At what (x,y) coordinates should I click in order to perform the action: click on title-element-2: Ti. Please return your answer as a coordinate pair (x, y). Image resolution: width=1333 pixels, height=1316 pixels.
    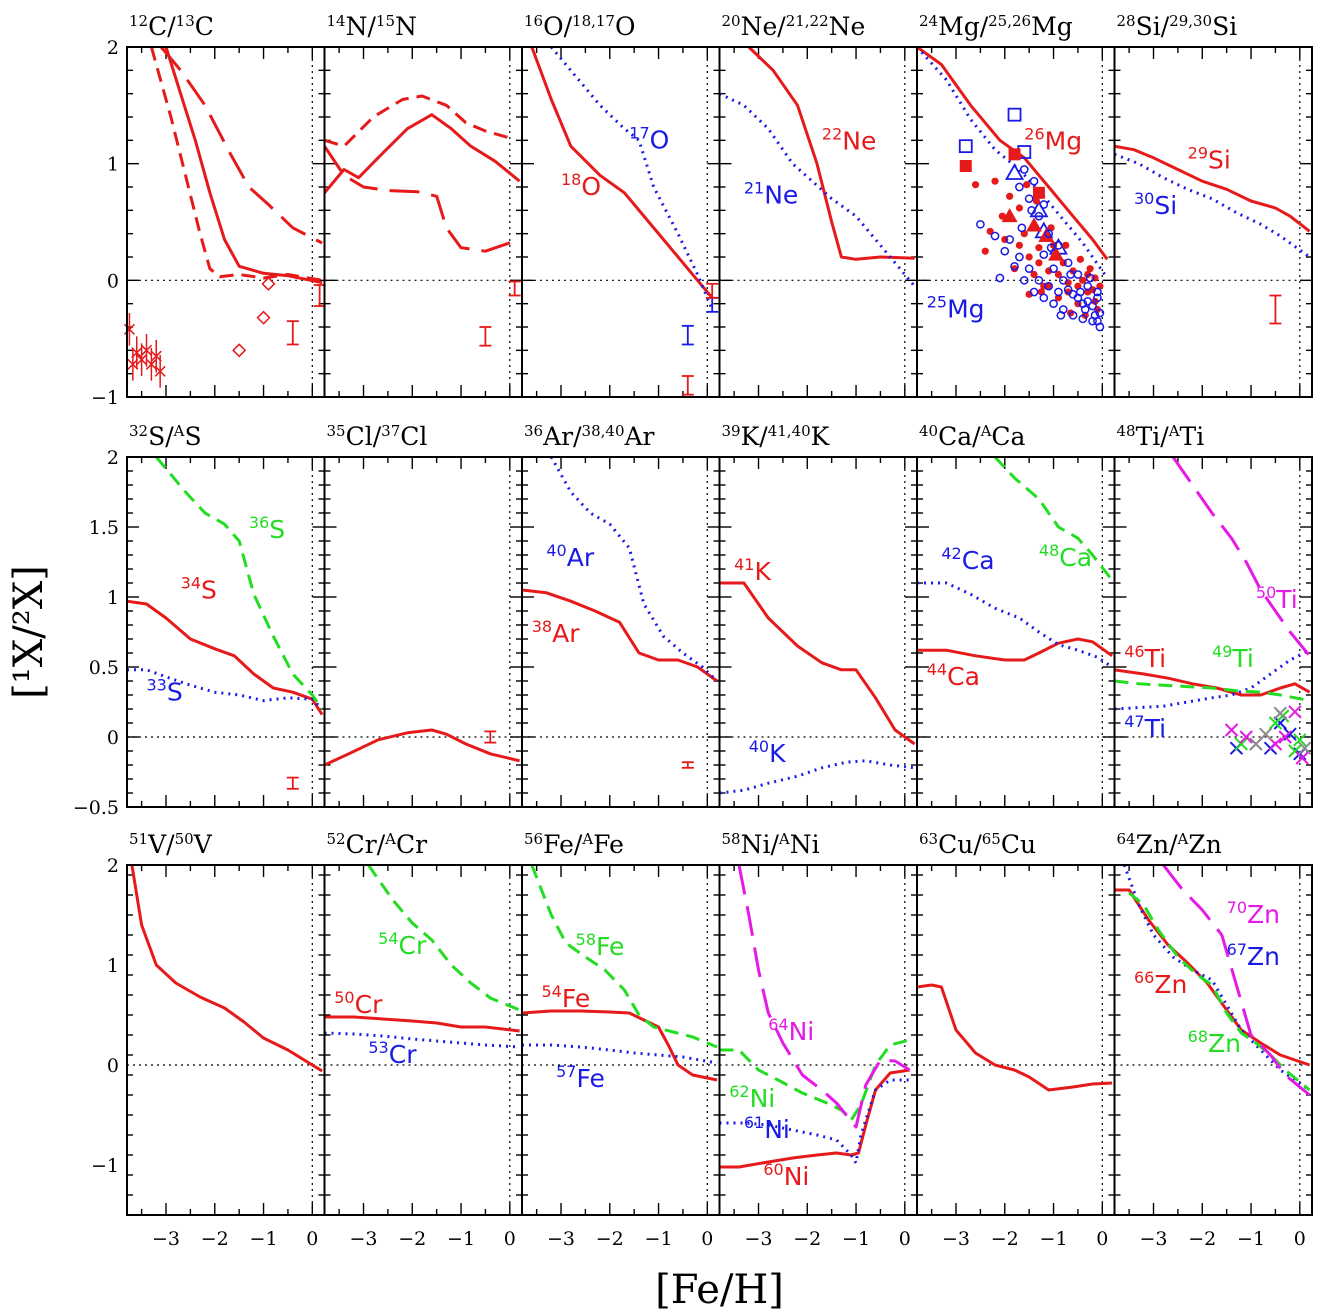
    Looking at the image, I should click on (1192, 436).